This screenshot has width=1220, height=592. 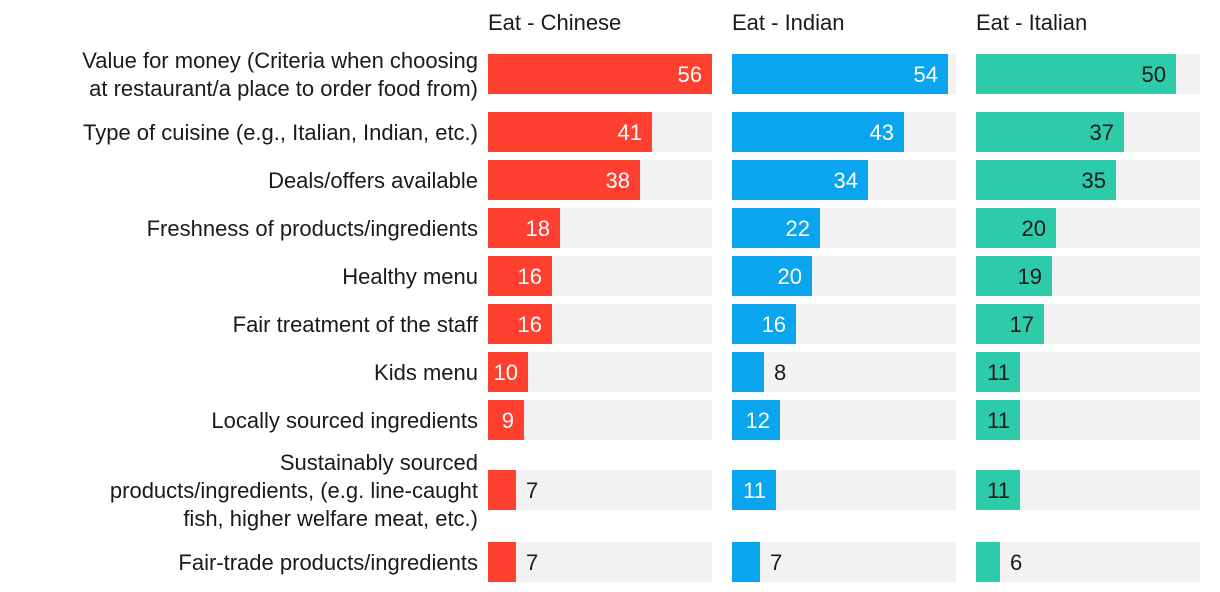 I want to click on bar-value-2-6: 11, so click(x=998, y=372).